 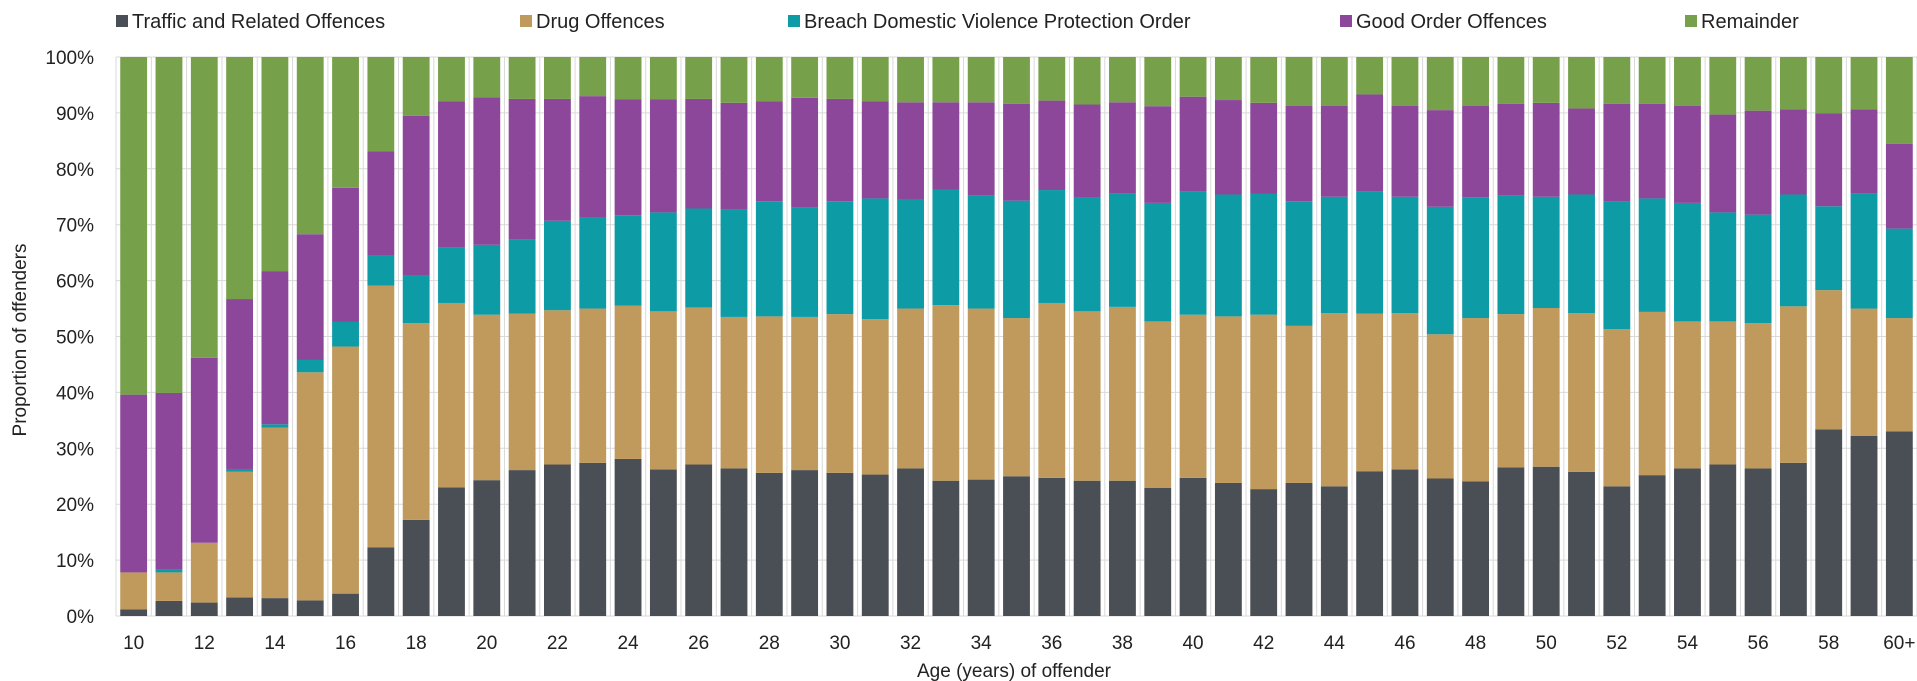 What do you see at coordinates (1443, 22) in the screenshot?
I see `legend-item: Good Order Offences` at bounding box center [1443, 22].